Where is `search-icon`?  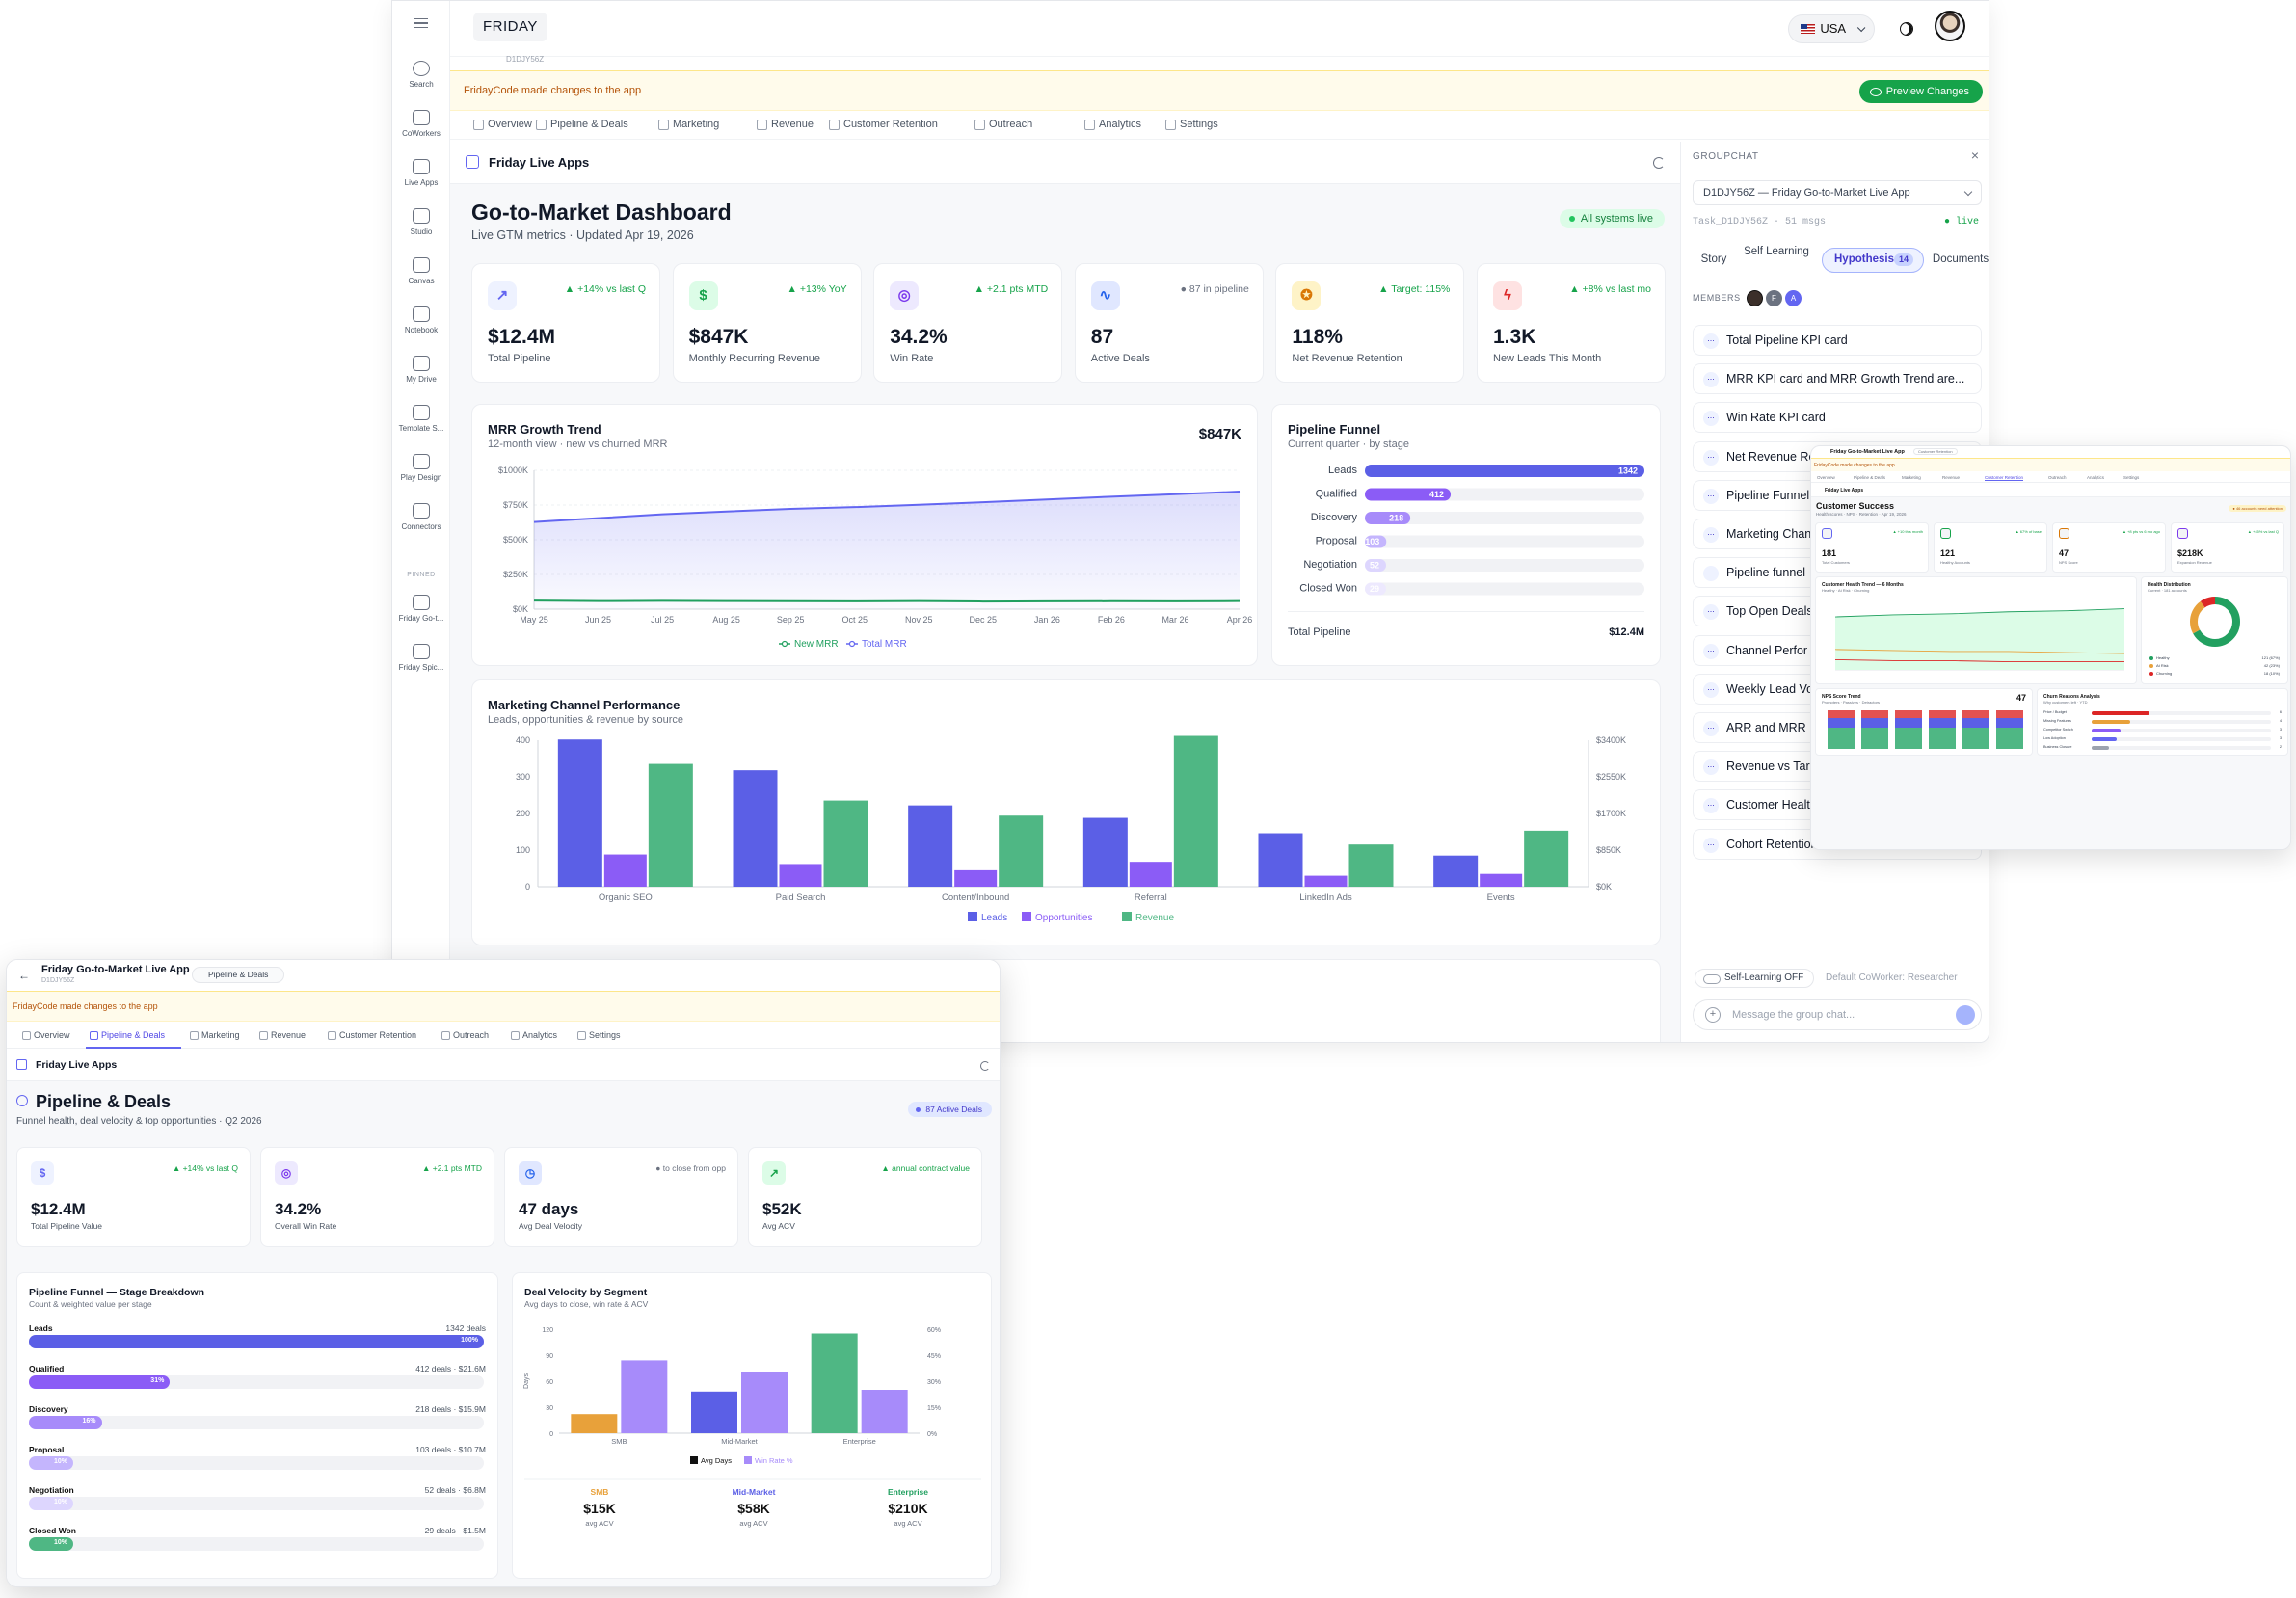
search-icon is located at coordinates (422, 68).